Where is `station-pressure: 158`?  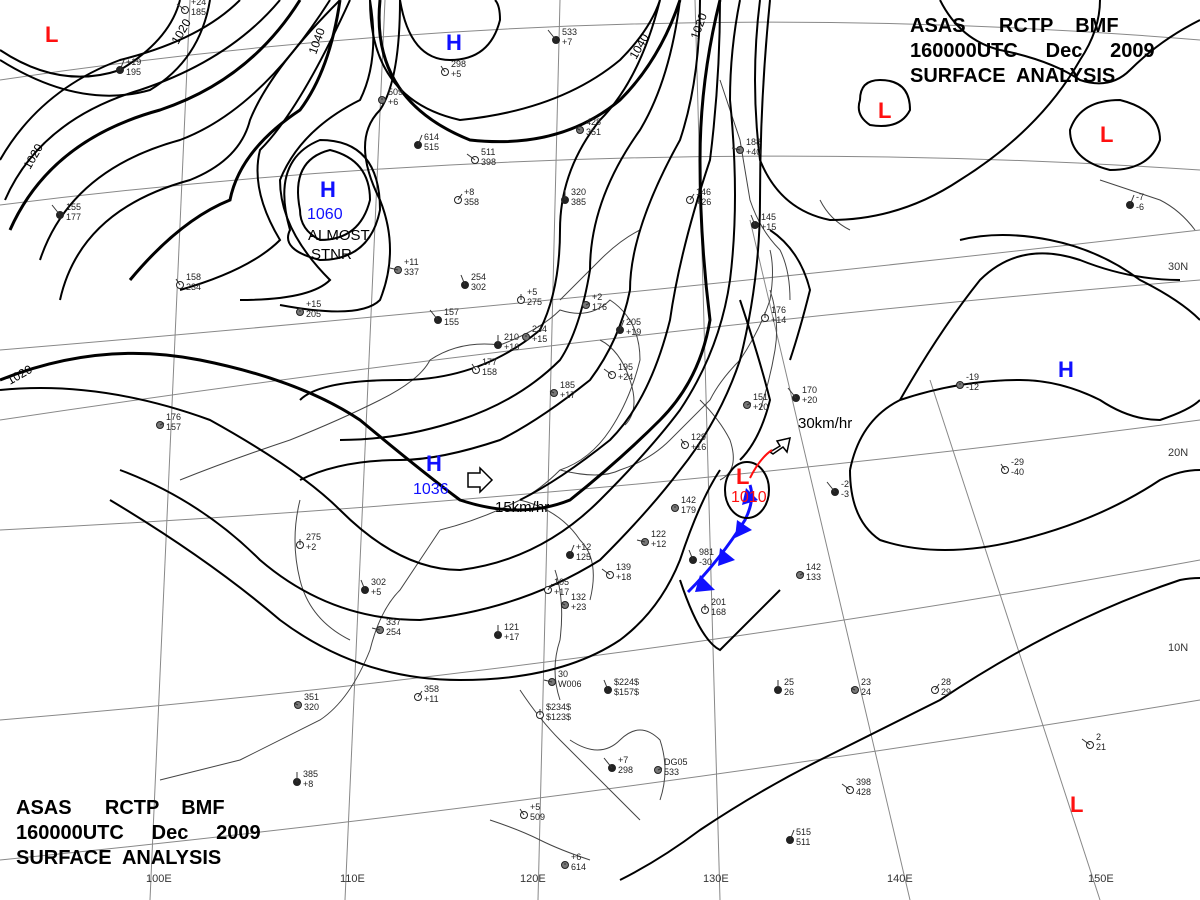 station-pressure: 158 is located at coordinates (193, 277).